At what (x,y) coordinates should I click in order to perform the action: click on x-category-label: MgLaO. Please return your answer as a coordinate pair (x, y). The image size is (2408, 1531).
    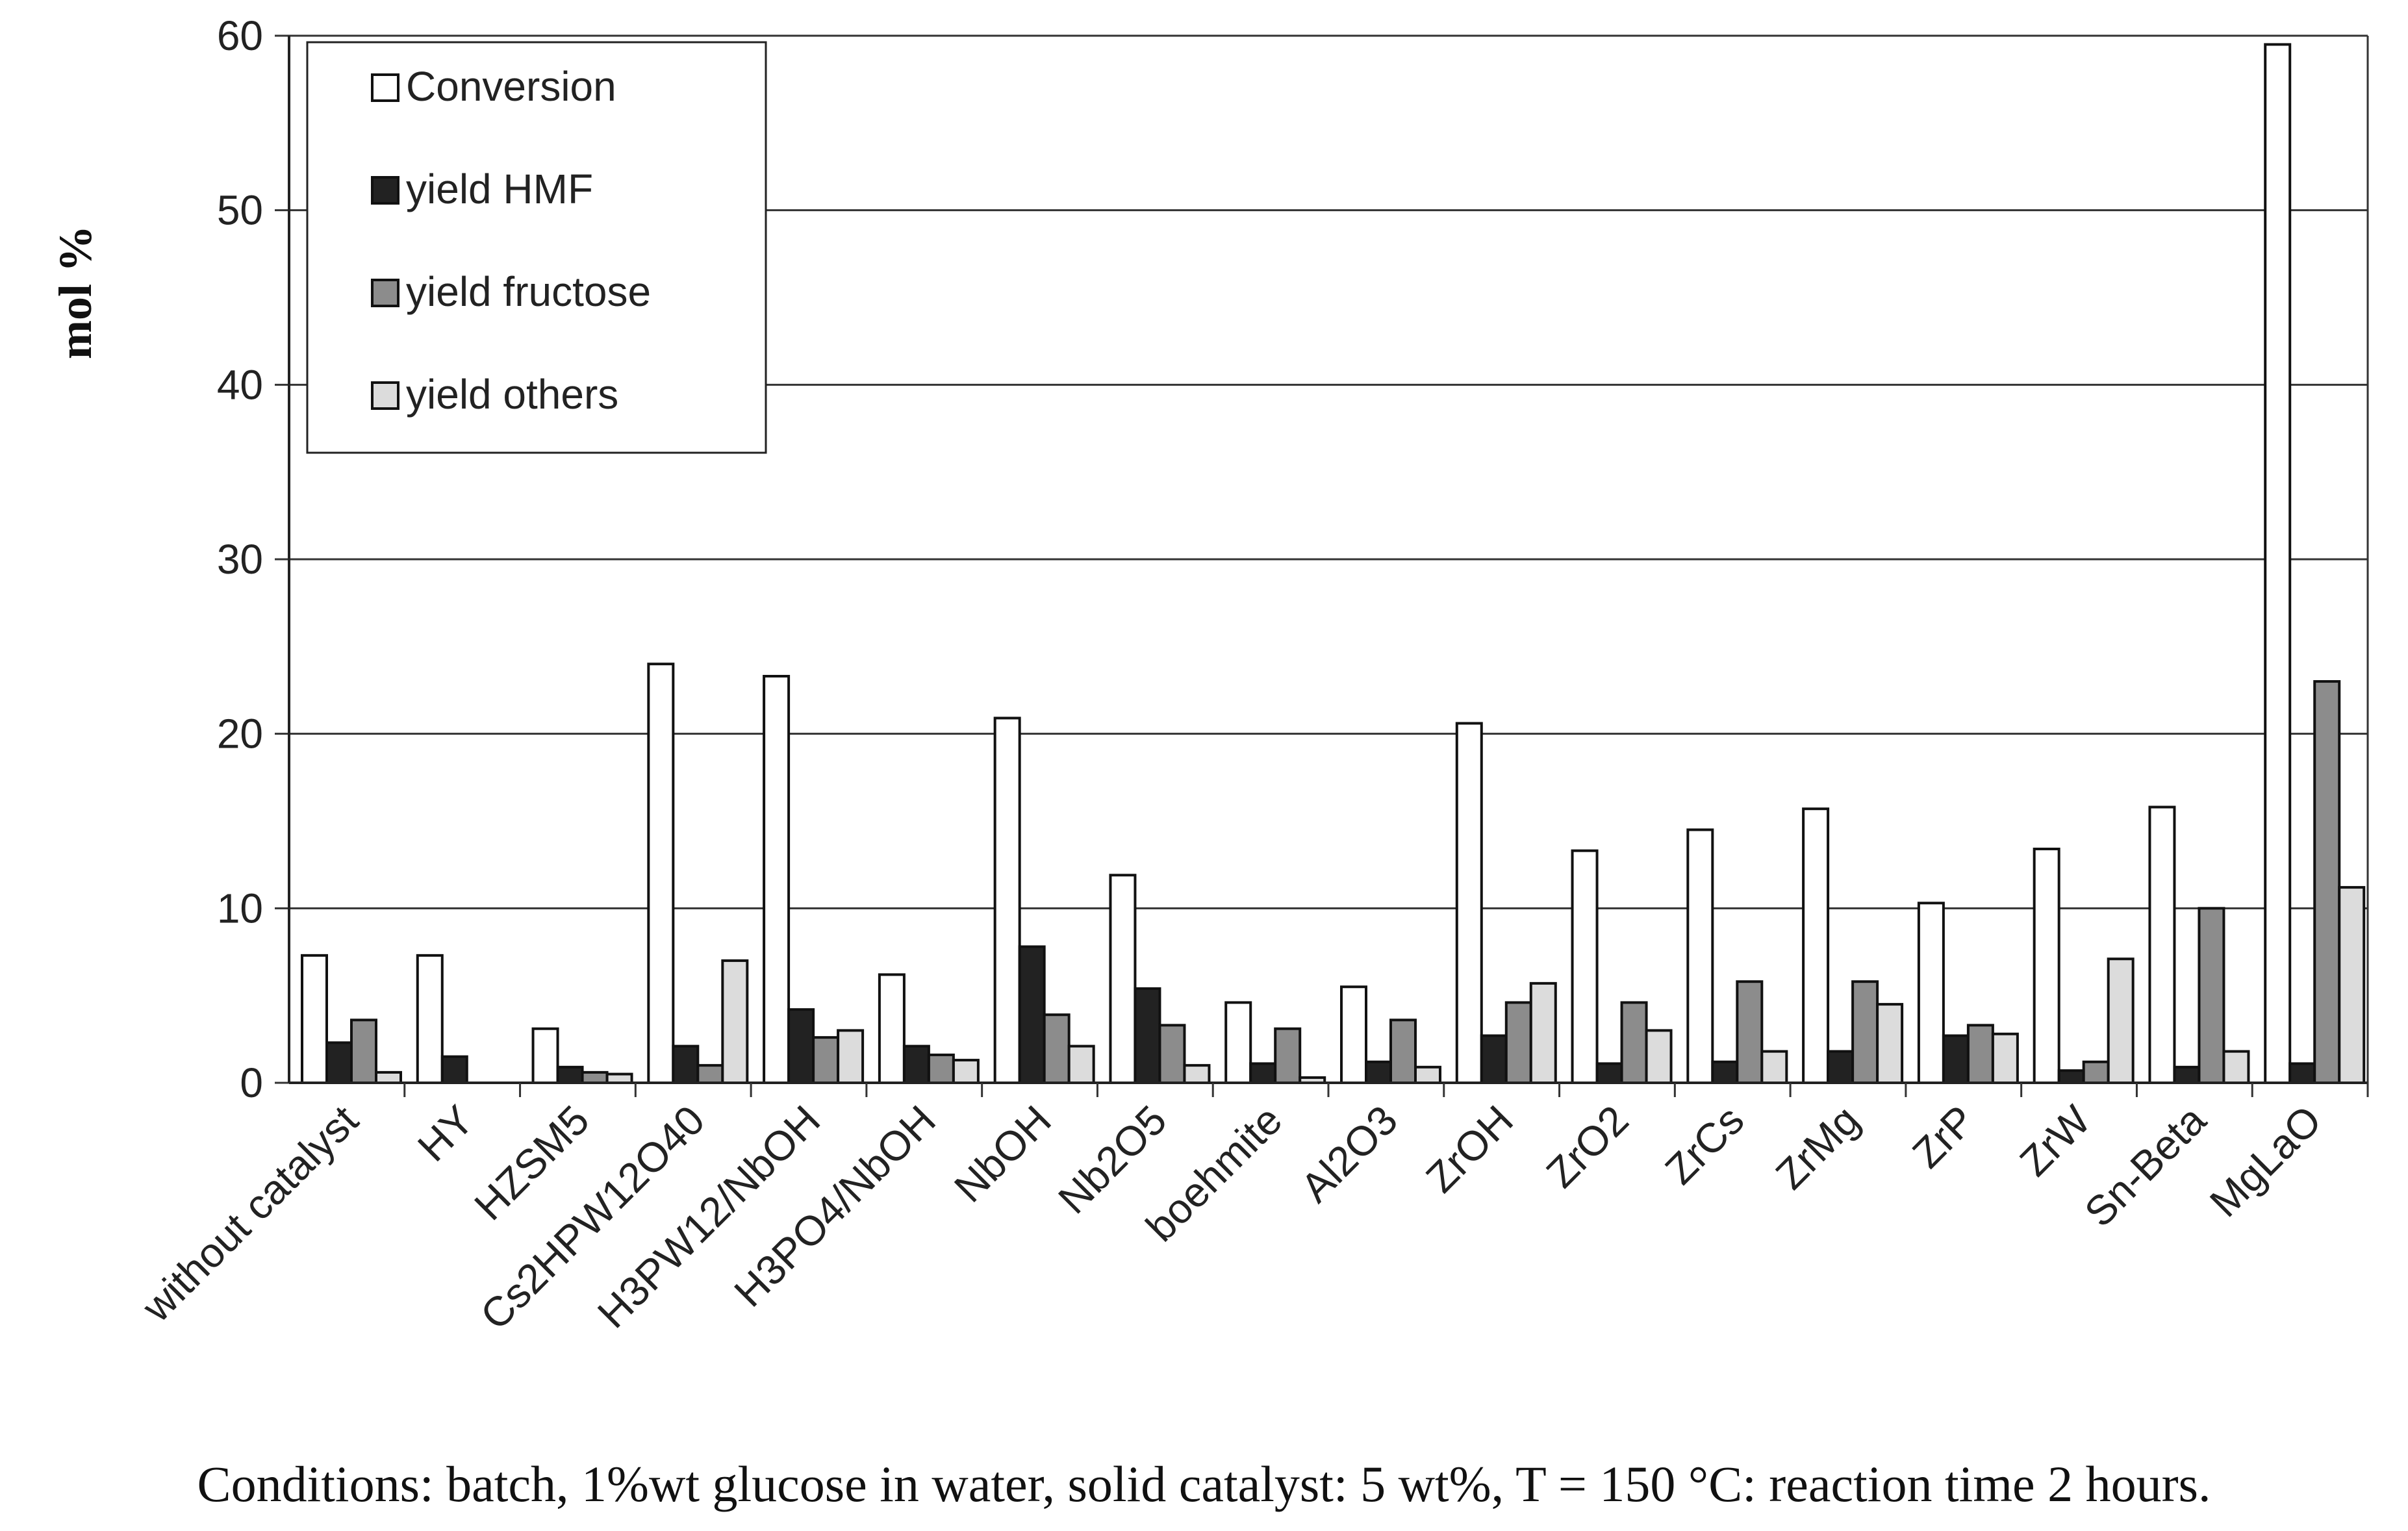
    Looking at the image, I should click on (2265, 1161).